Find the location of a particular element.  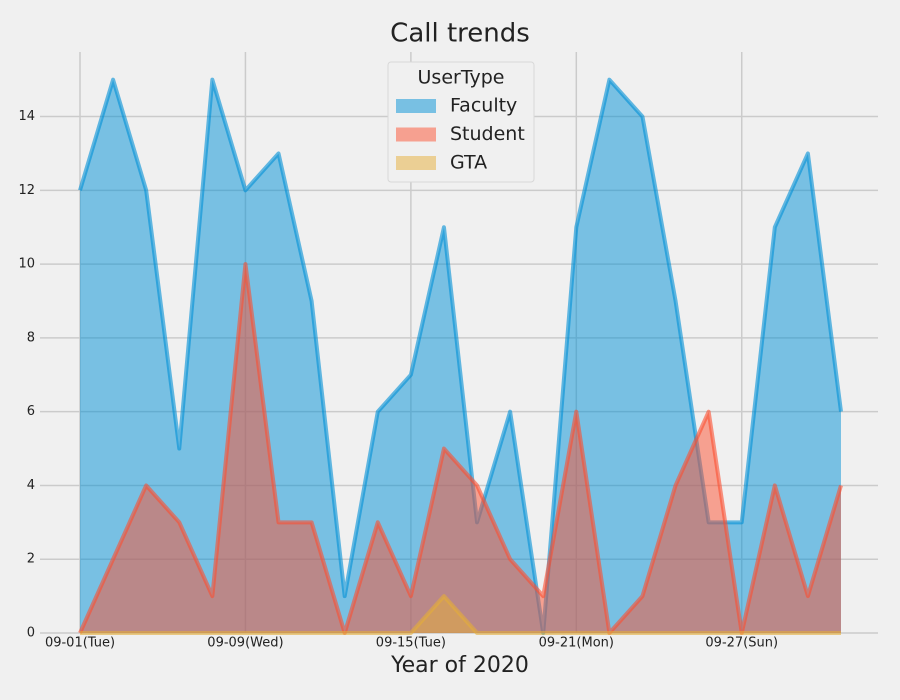

x-axis-label: Year of 2020 is located at coordinates (459, 665).